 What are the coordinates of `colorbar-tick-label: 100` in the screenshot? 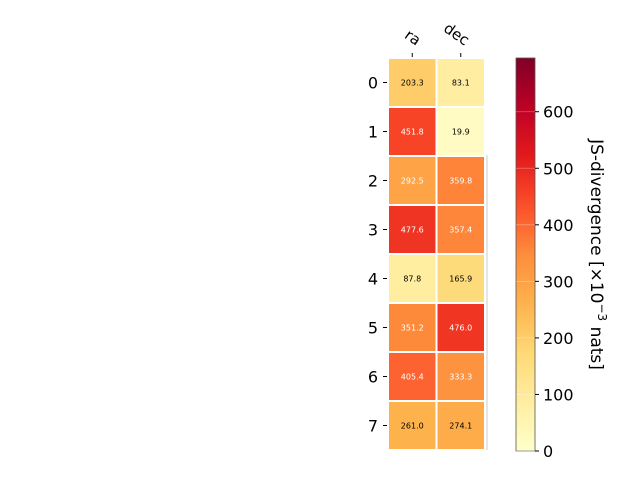 It's located at (558, 394).